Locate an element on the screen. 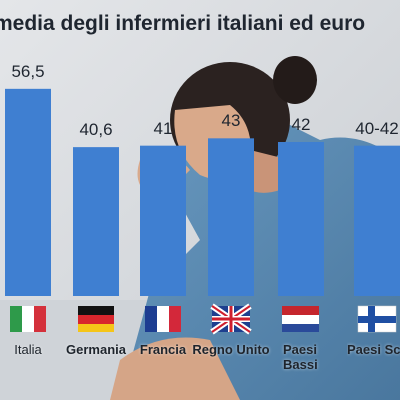  bar-francia is located at coordinates (163, 220).